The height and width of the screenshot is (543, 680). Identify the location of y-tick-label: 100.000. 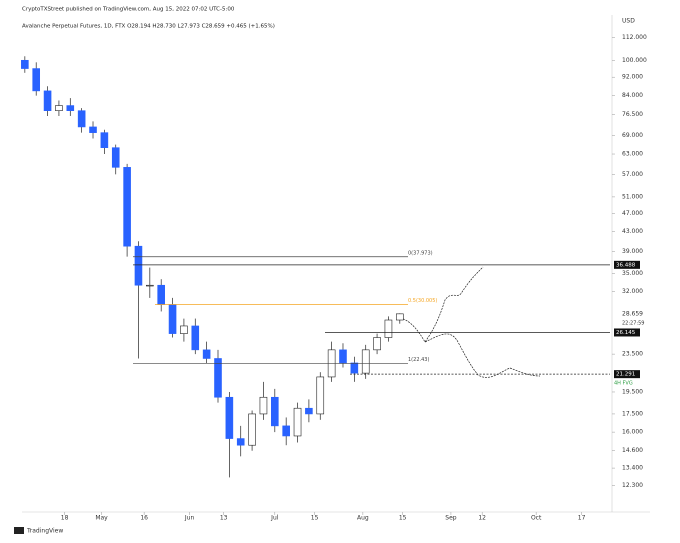
(634, 60).